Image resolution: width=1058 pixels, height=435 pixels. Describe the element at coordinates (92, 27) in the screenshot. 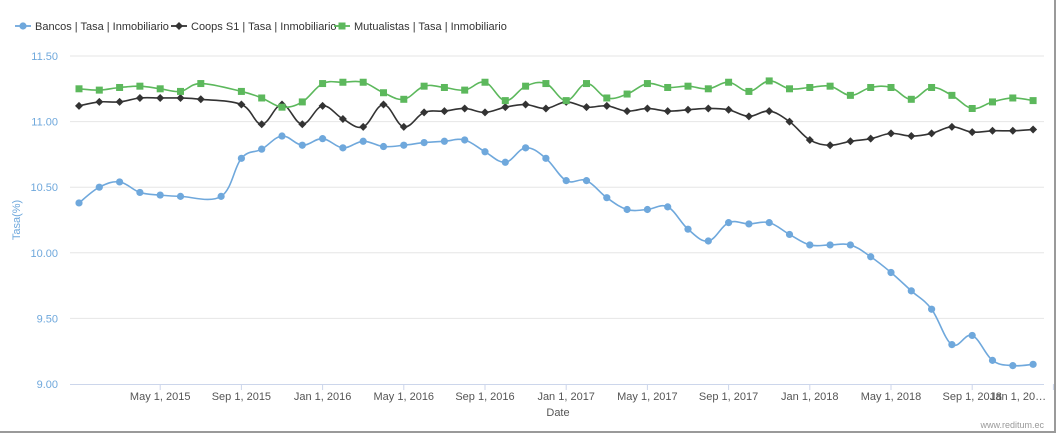

I see `legend-item-bancos: Bancos | Tasa | Inmobiliario` at that location.